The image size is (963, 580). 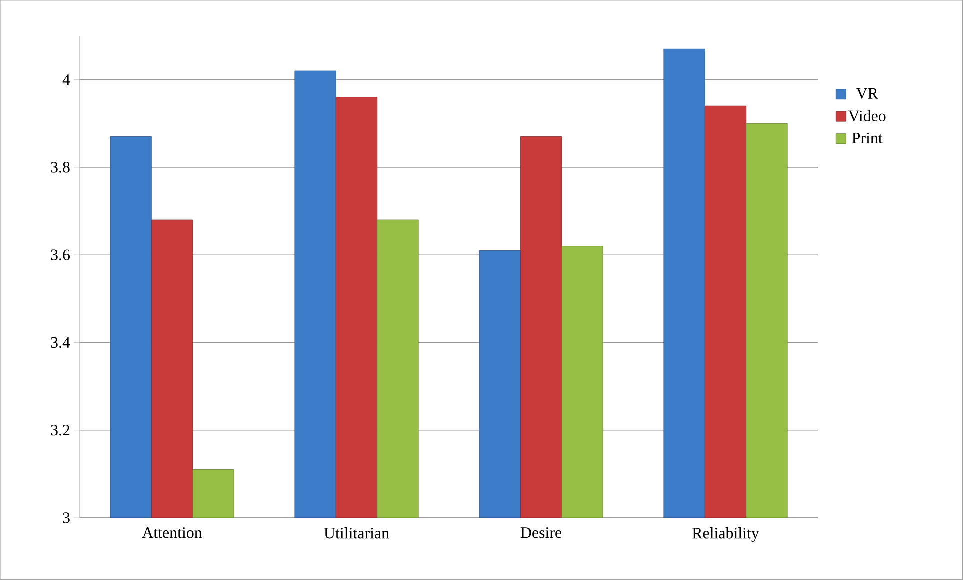 What do you see at coordinates (172, 533) in the screenshot?
I see `x-tick-label: Attention` at bounding box center [172, 533].